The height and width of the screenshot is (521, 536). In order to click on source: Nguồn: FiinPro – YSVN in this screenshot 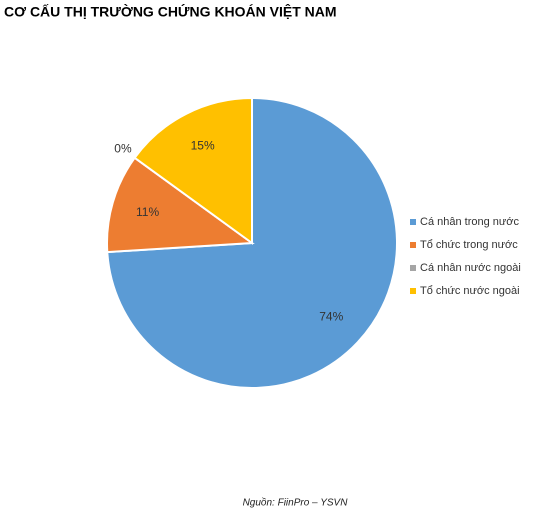, I will do `click(296, 503)`.